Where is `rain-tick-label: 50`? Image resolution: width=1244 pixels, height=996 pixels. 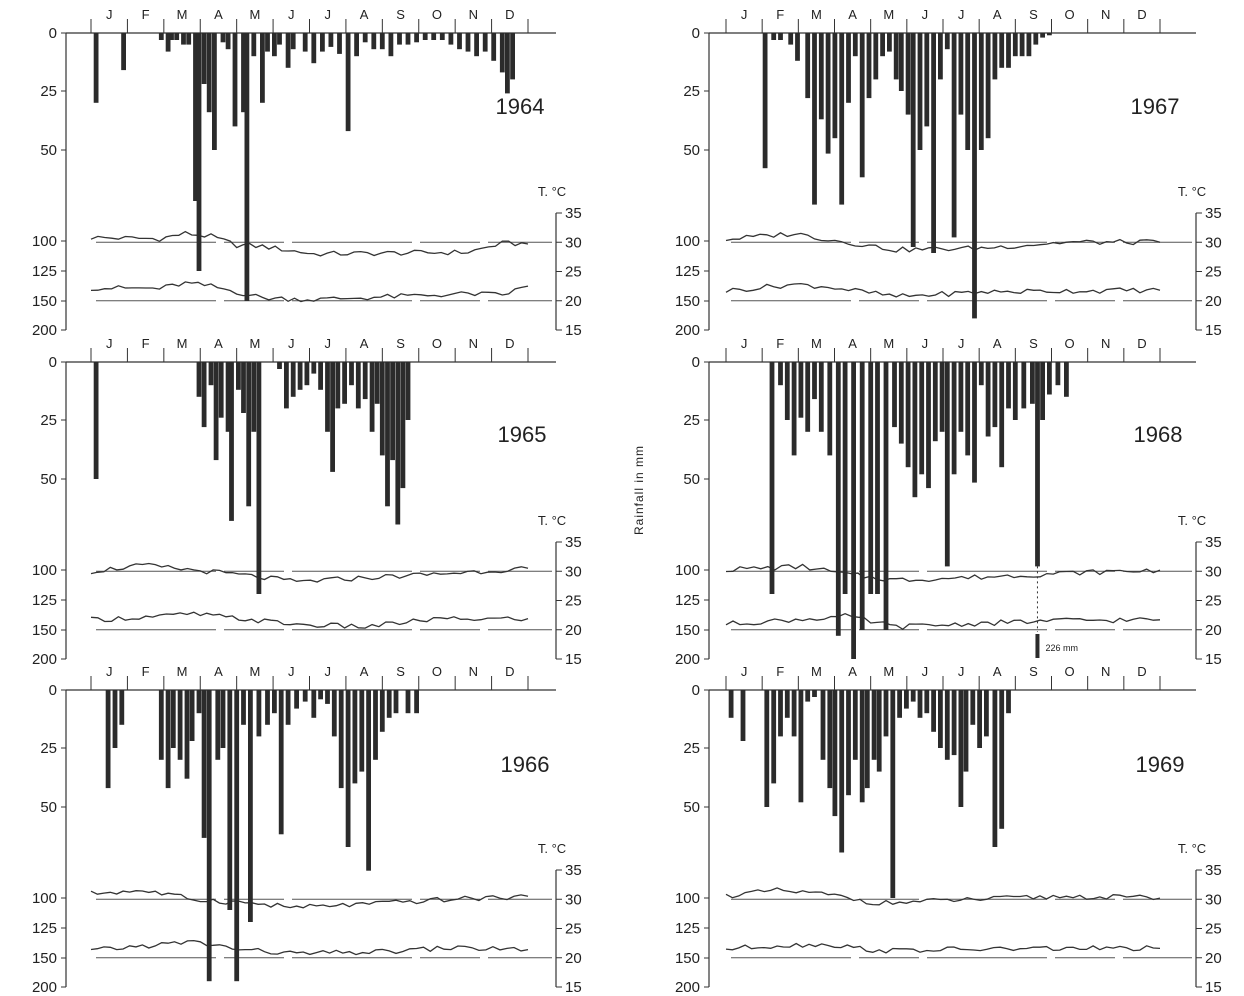
rain-tick-label: 50 is located at coordinates (691, 807).